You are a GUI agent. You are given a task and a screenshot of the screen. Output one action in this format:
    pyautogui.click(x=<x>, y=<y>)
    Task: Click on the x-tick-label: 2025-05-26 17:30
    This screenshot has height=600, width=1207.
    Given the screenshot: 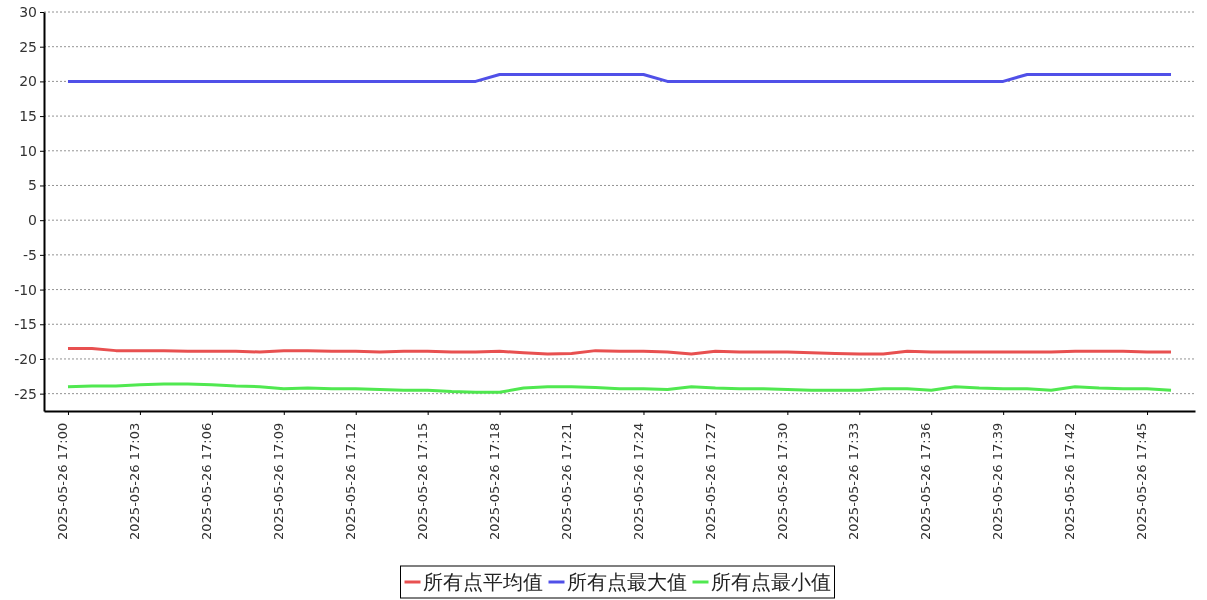 What is the action you would take?
    pyautogui.click(x=782, y=481)
    